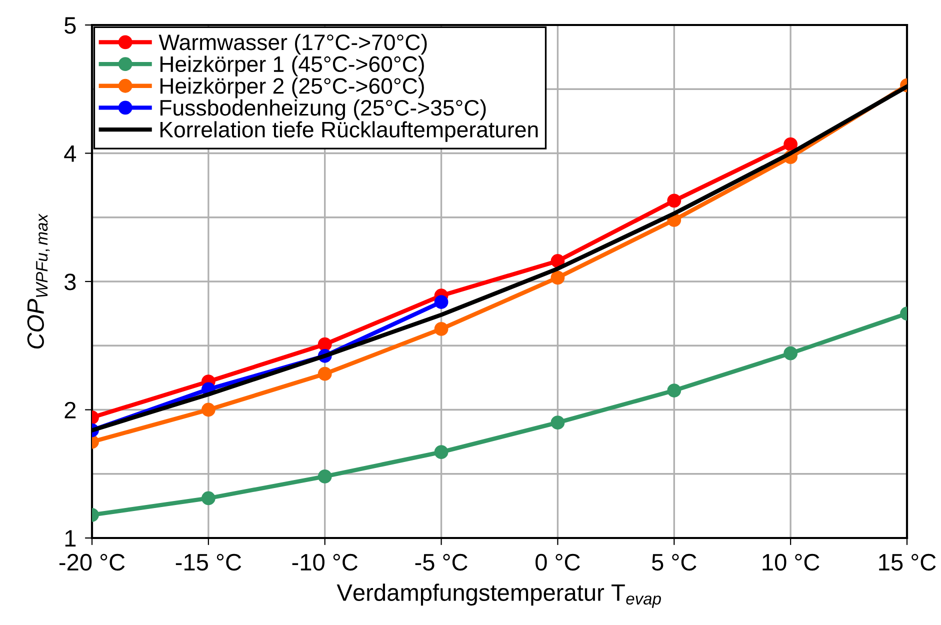 This screenshot has height=625, width=941. I want to click on legend-label: Warmwasser (17°C->70°C), so click(292, 44).